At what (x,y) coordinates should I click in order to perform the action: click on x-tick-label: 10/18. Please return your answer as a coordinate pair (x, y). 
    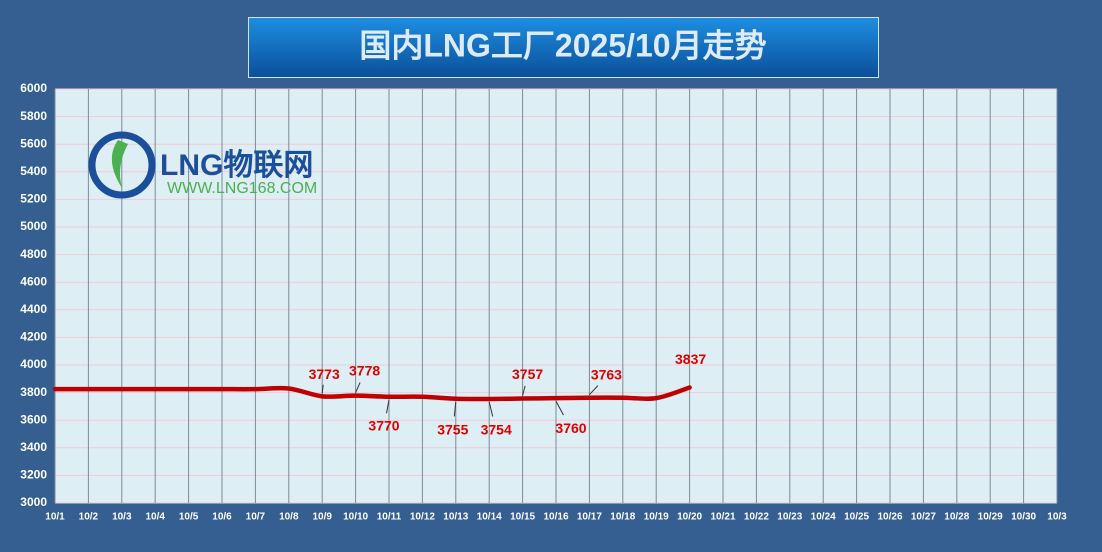
    Looking at the image, I should click on (622, 517).